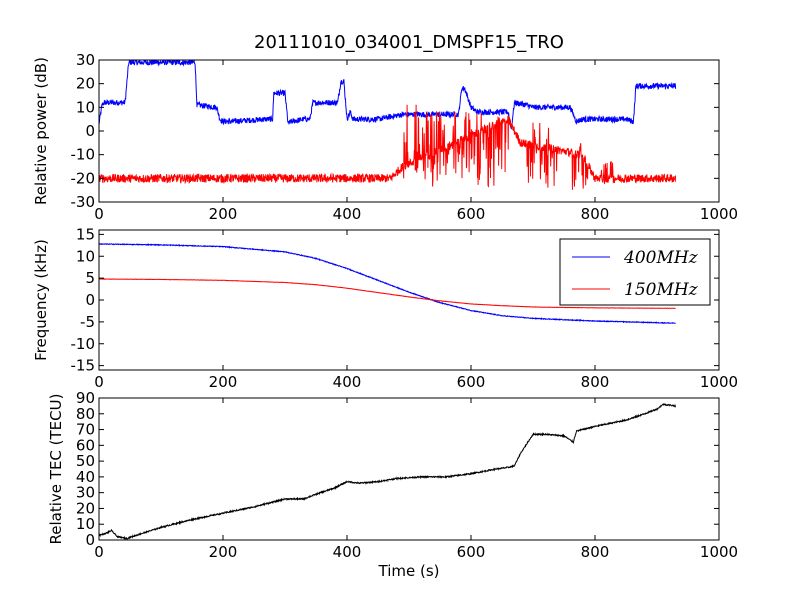 The image size is (800, 600). Describe the element at coordinates (661, 258) in the screenshot. I see `legend-label: 400MHz` at that location.